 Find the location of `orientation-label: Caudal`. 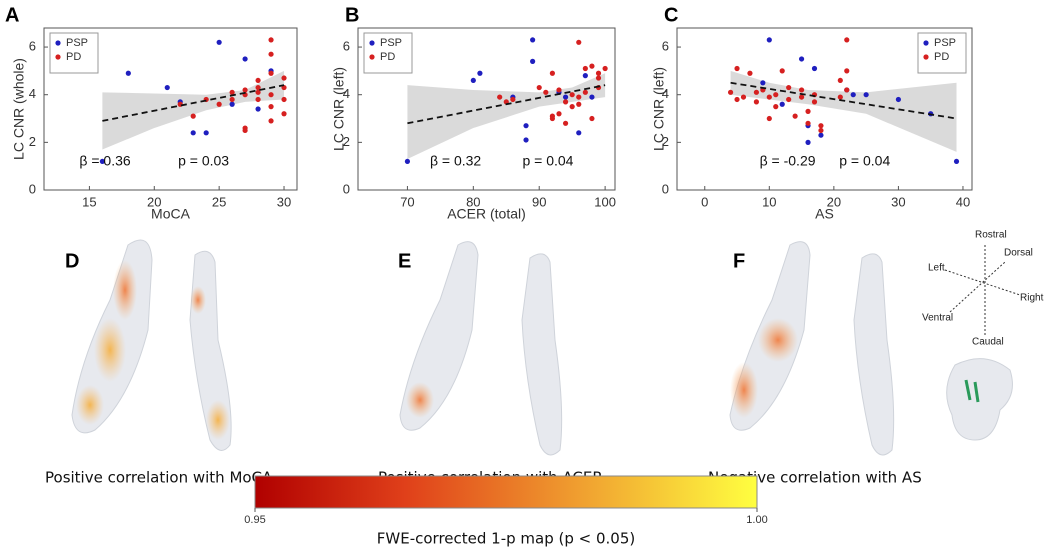

orientation-label: Caudal is located at coordinates (988, 342).